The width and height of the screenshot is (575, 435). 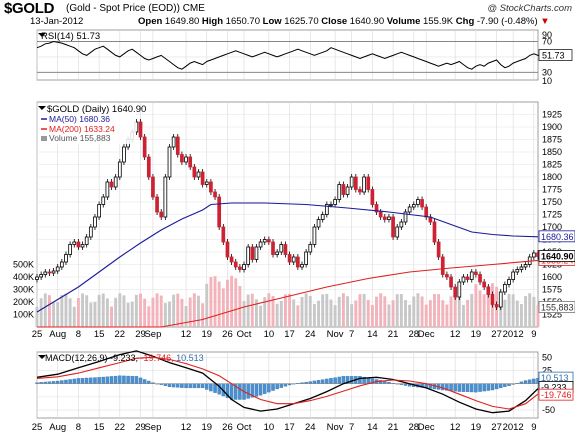 I want to click on high-label: High, so click(x=212, y=21).